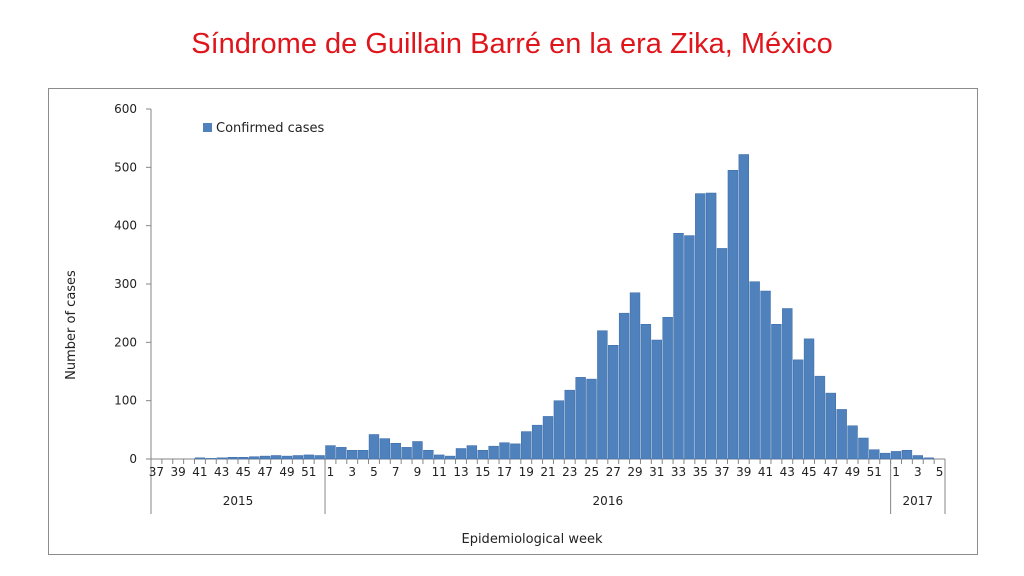  Describe the element at coordinates (721, 472) in the screenshot. I see `x-tick-label: 37` at that location.